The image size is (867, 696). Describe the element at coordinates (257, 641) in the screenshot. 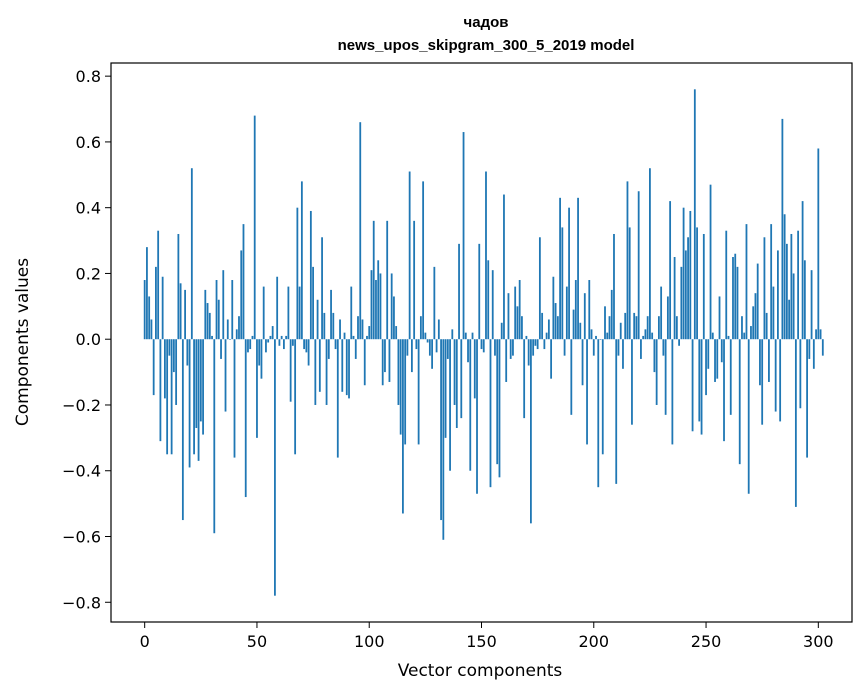

I see `x-tick-label: 50` at that location.